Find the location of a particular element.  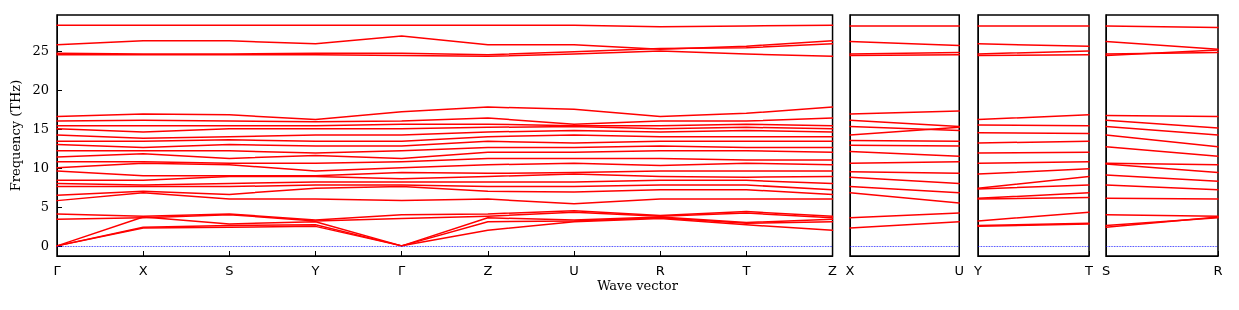

y-tick-label: 10 is located at coordinates (40, 168).